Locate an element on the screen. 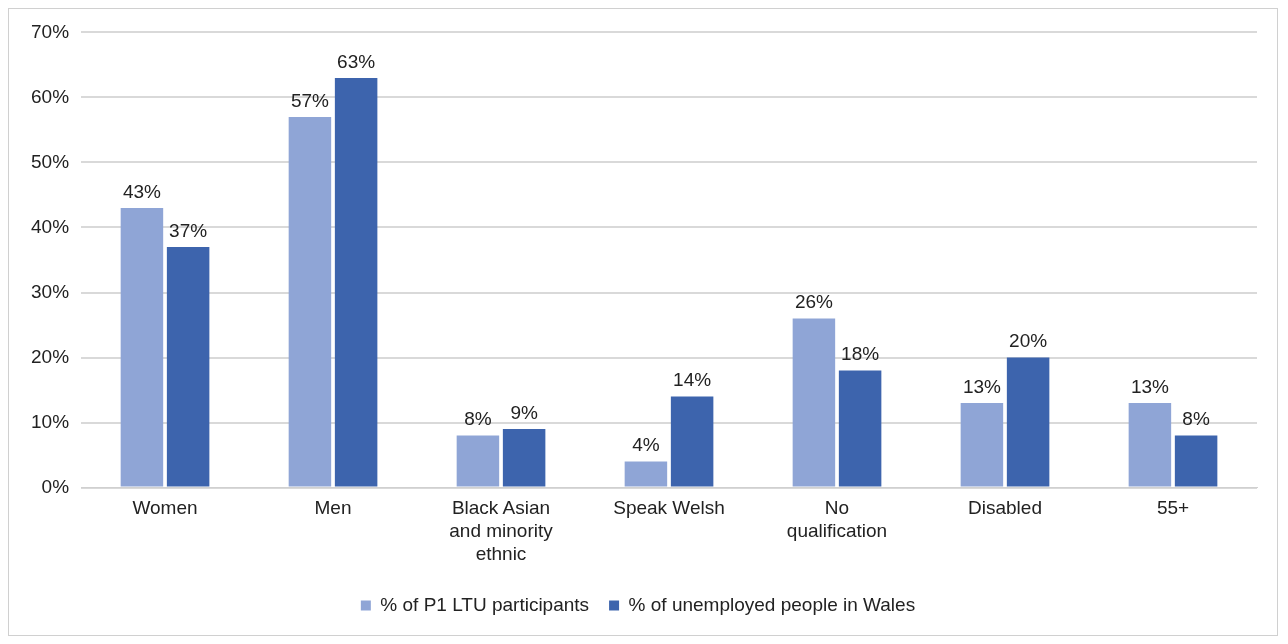 This screenshot has height=644, width=1288. data-label: 18% is located at coordinates (860, 354).